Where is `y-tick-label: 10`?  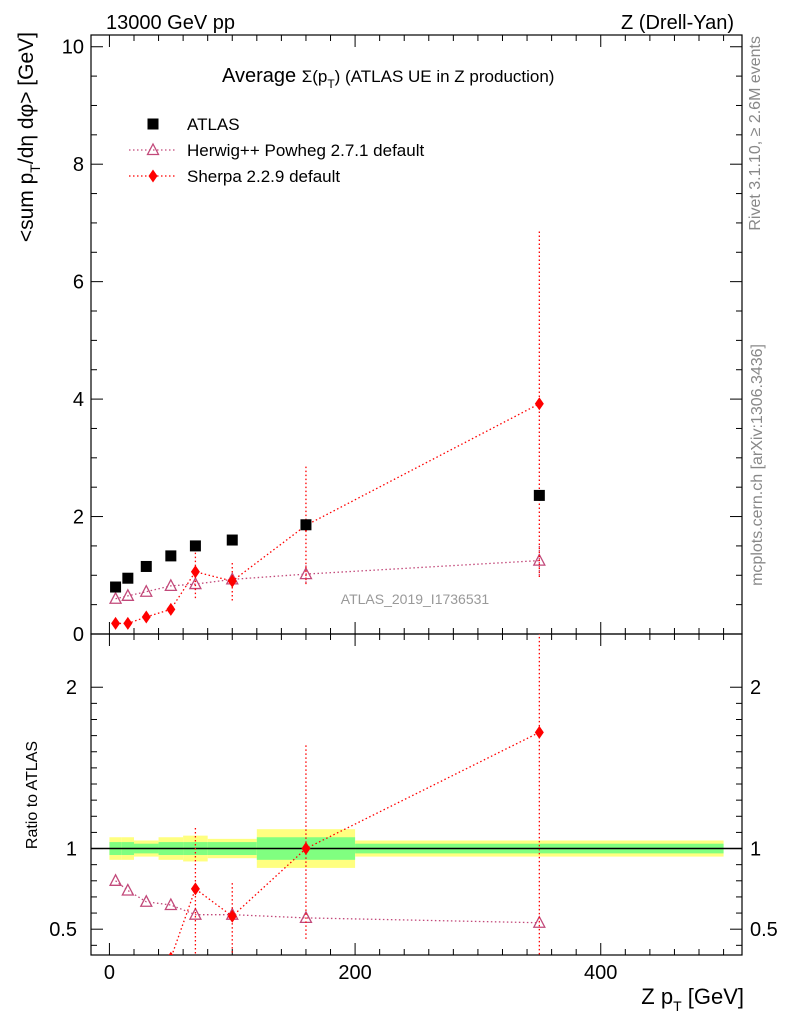 y-tick-label: 10 is located at coordinates (73, 48).